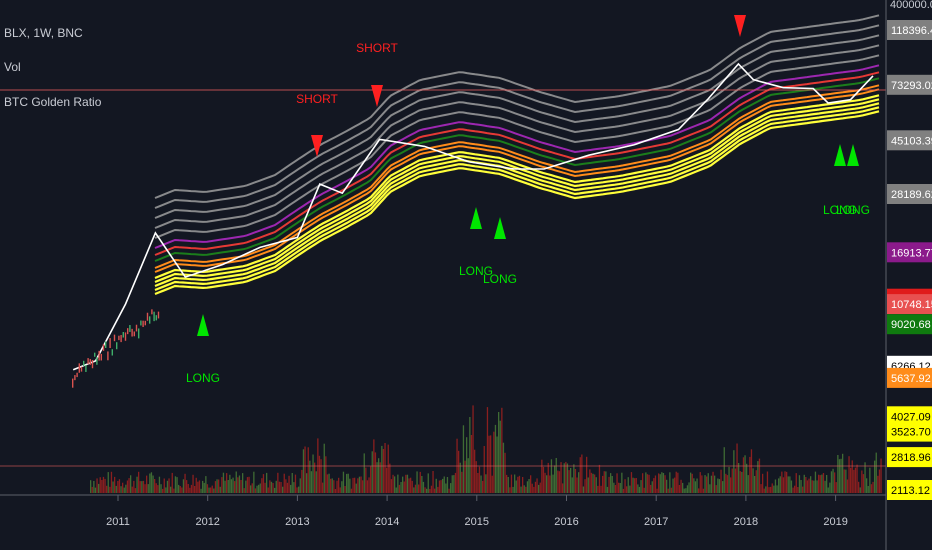 The image size is (932, 550). What do you see at coordinates (53, 102) in the screenshot?
I see `legend-indicator: BTC Golden Ratio` at bounding box center [53, 102].